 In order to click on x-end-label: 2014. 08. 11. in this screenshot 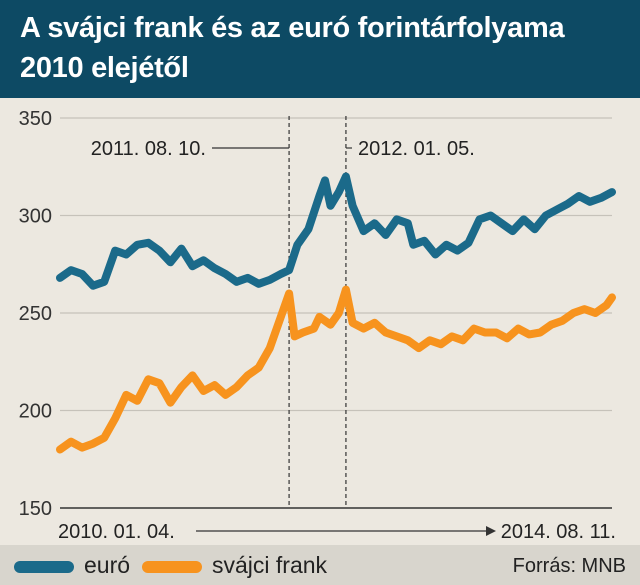, I will do `click(558, 532)`.